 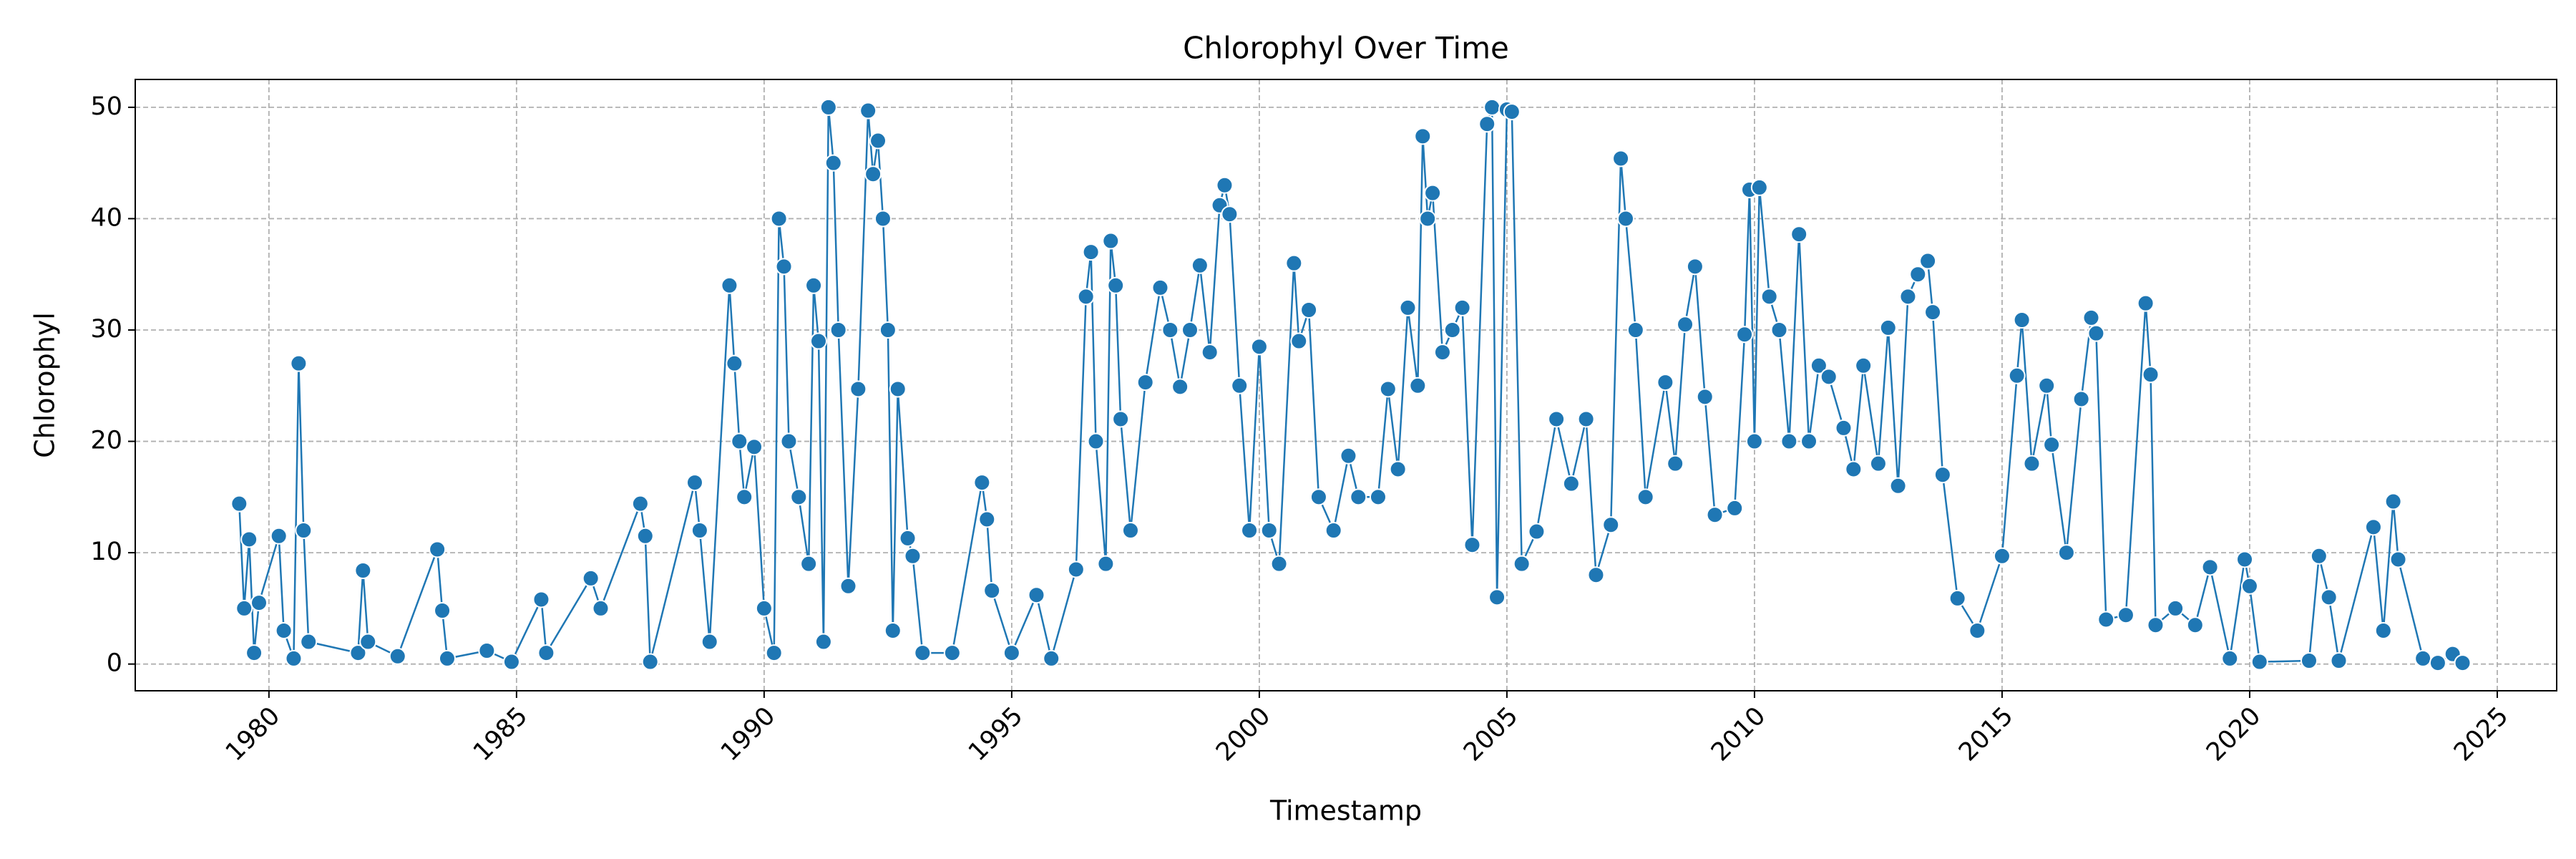 I want to click on chart-title: Chlorophyl Over Time, so click(x=1346, y=48).